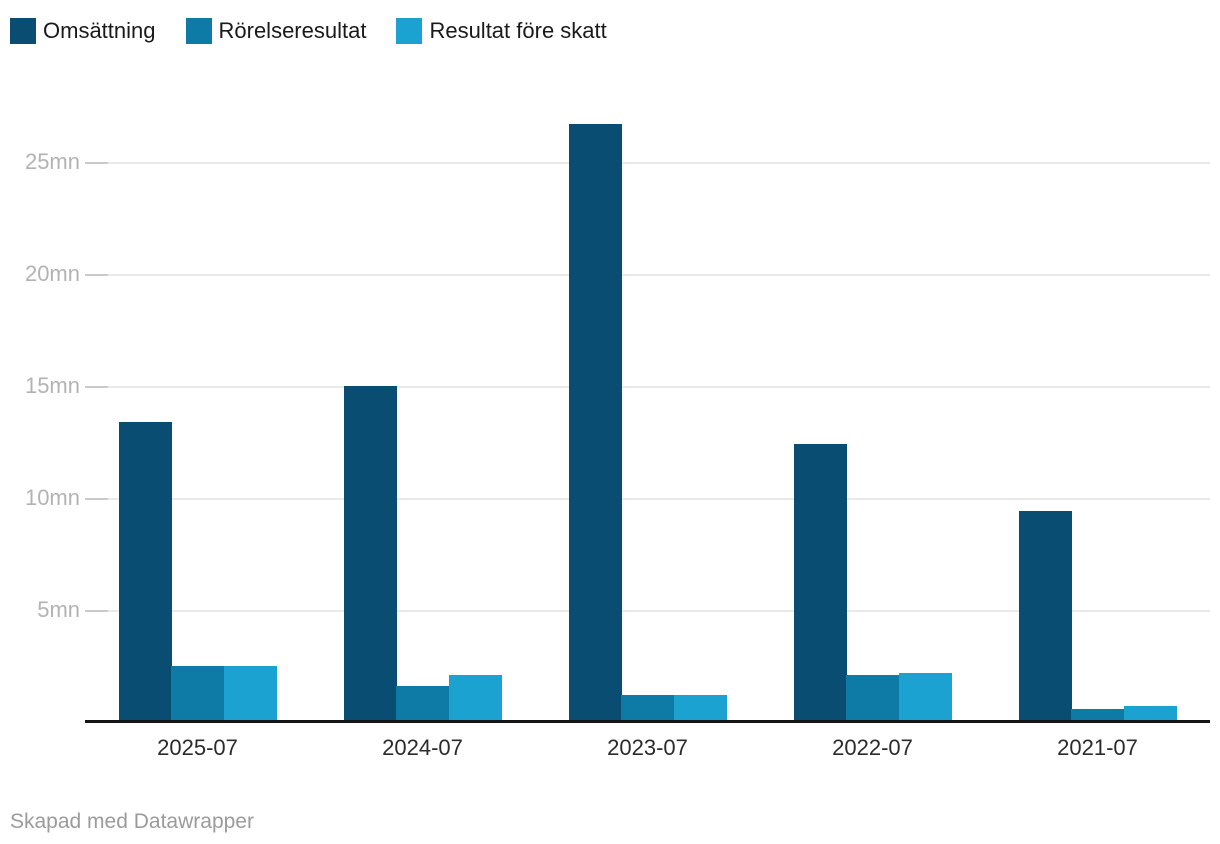 The width and height of the screenshot is (1220, 844). What do you see at coordinates (292, 30) in the screenshot?
I see `legend-label: Rörelseresultat` at bounding box center [292, 30].